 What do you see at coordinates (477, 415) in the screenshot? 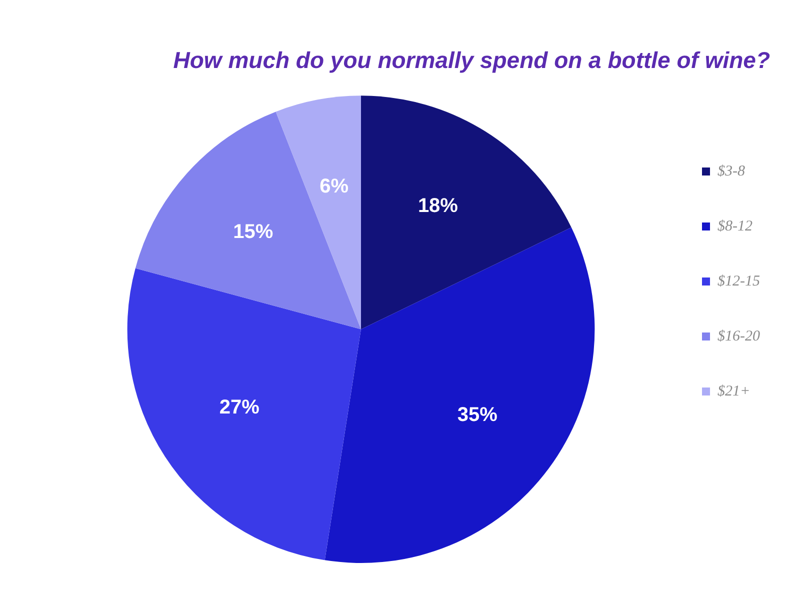
I see `data-label: 35%` at bounding box center [477, 415].